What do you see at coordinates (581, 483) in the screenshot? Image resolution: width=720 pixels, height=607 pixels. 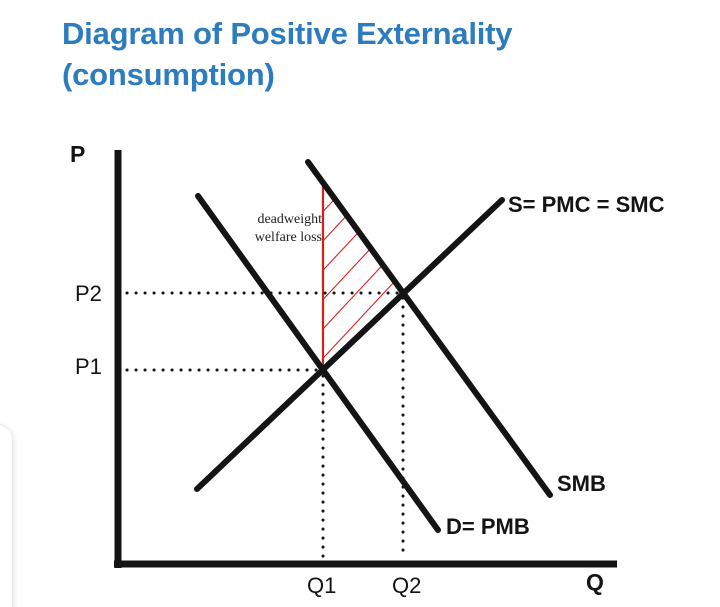 I see `smb-curve-label: SMB` at bounding box center [581, 483].